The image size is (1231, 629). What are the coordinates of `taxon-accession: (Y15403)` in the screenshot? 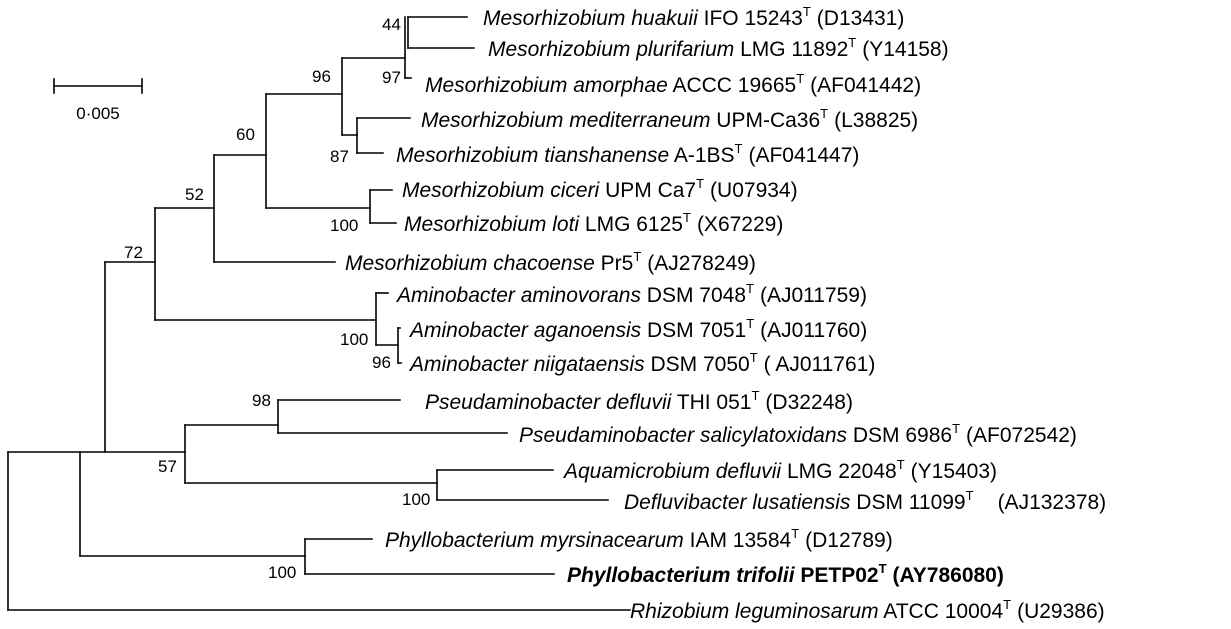 It's located at (954, 471).